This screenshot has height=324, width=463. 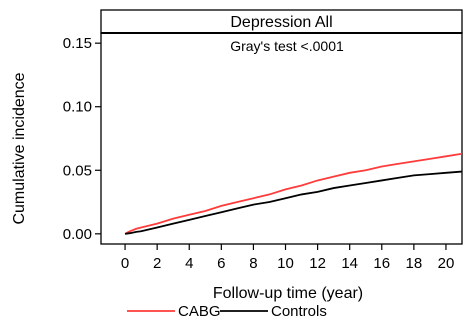 I want to click on x-axis-title: Follow-up time (year), so click(x=288, y=293).